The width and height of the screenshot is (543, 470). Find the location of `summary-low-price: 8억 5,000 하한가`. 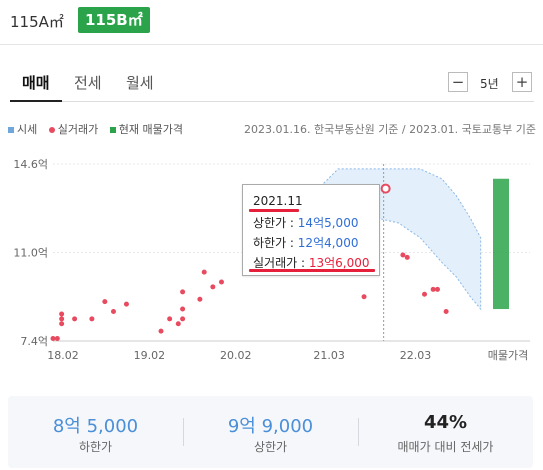

summary-low-price: 8억 5,000 하한가 is located at coordinates (95, 432).